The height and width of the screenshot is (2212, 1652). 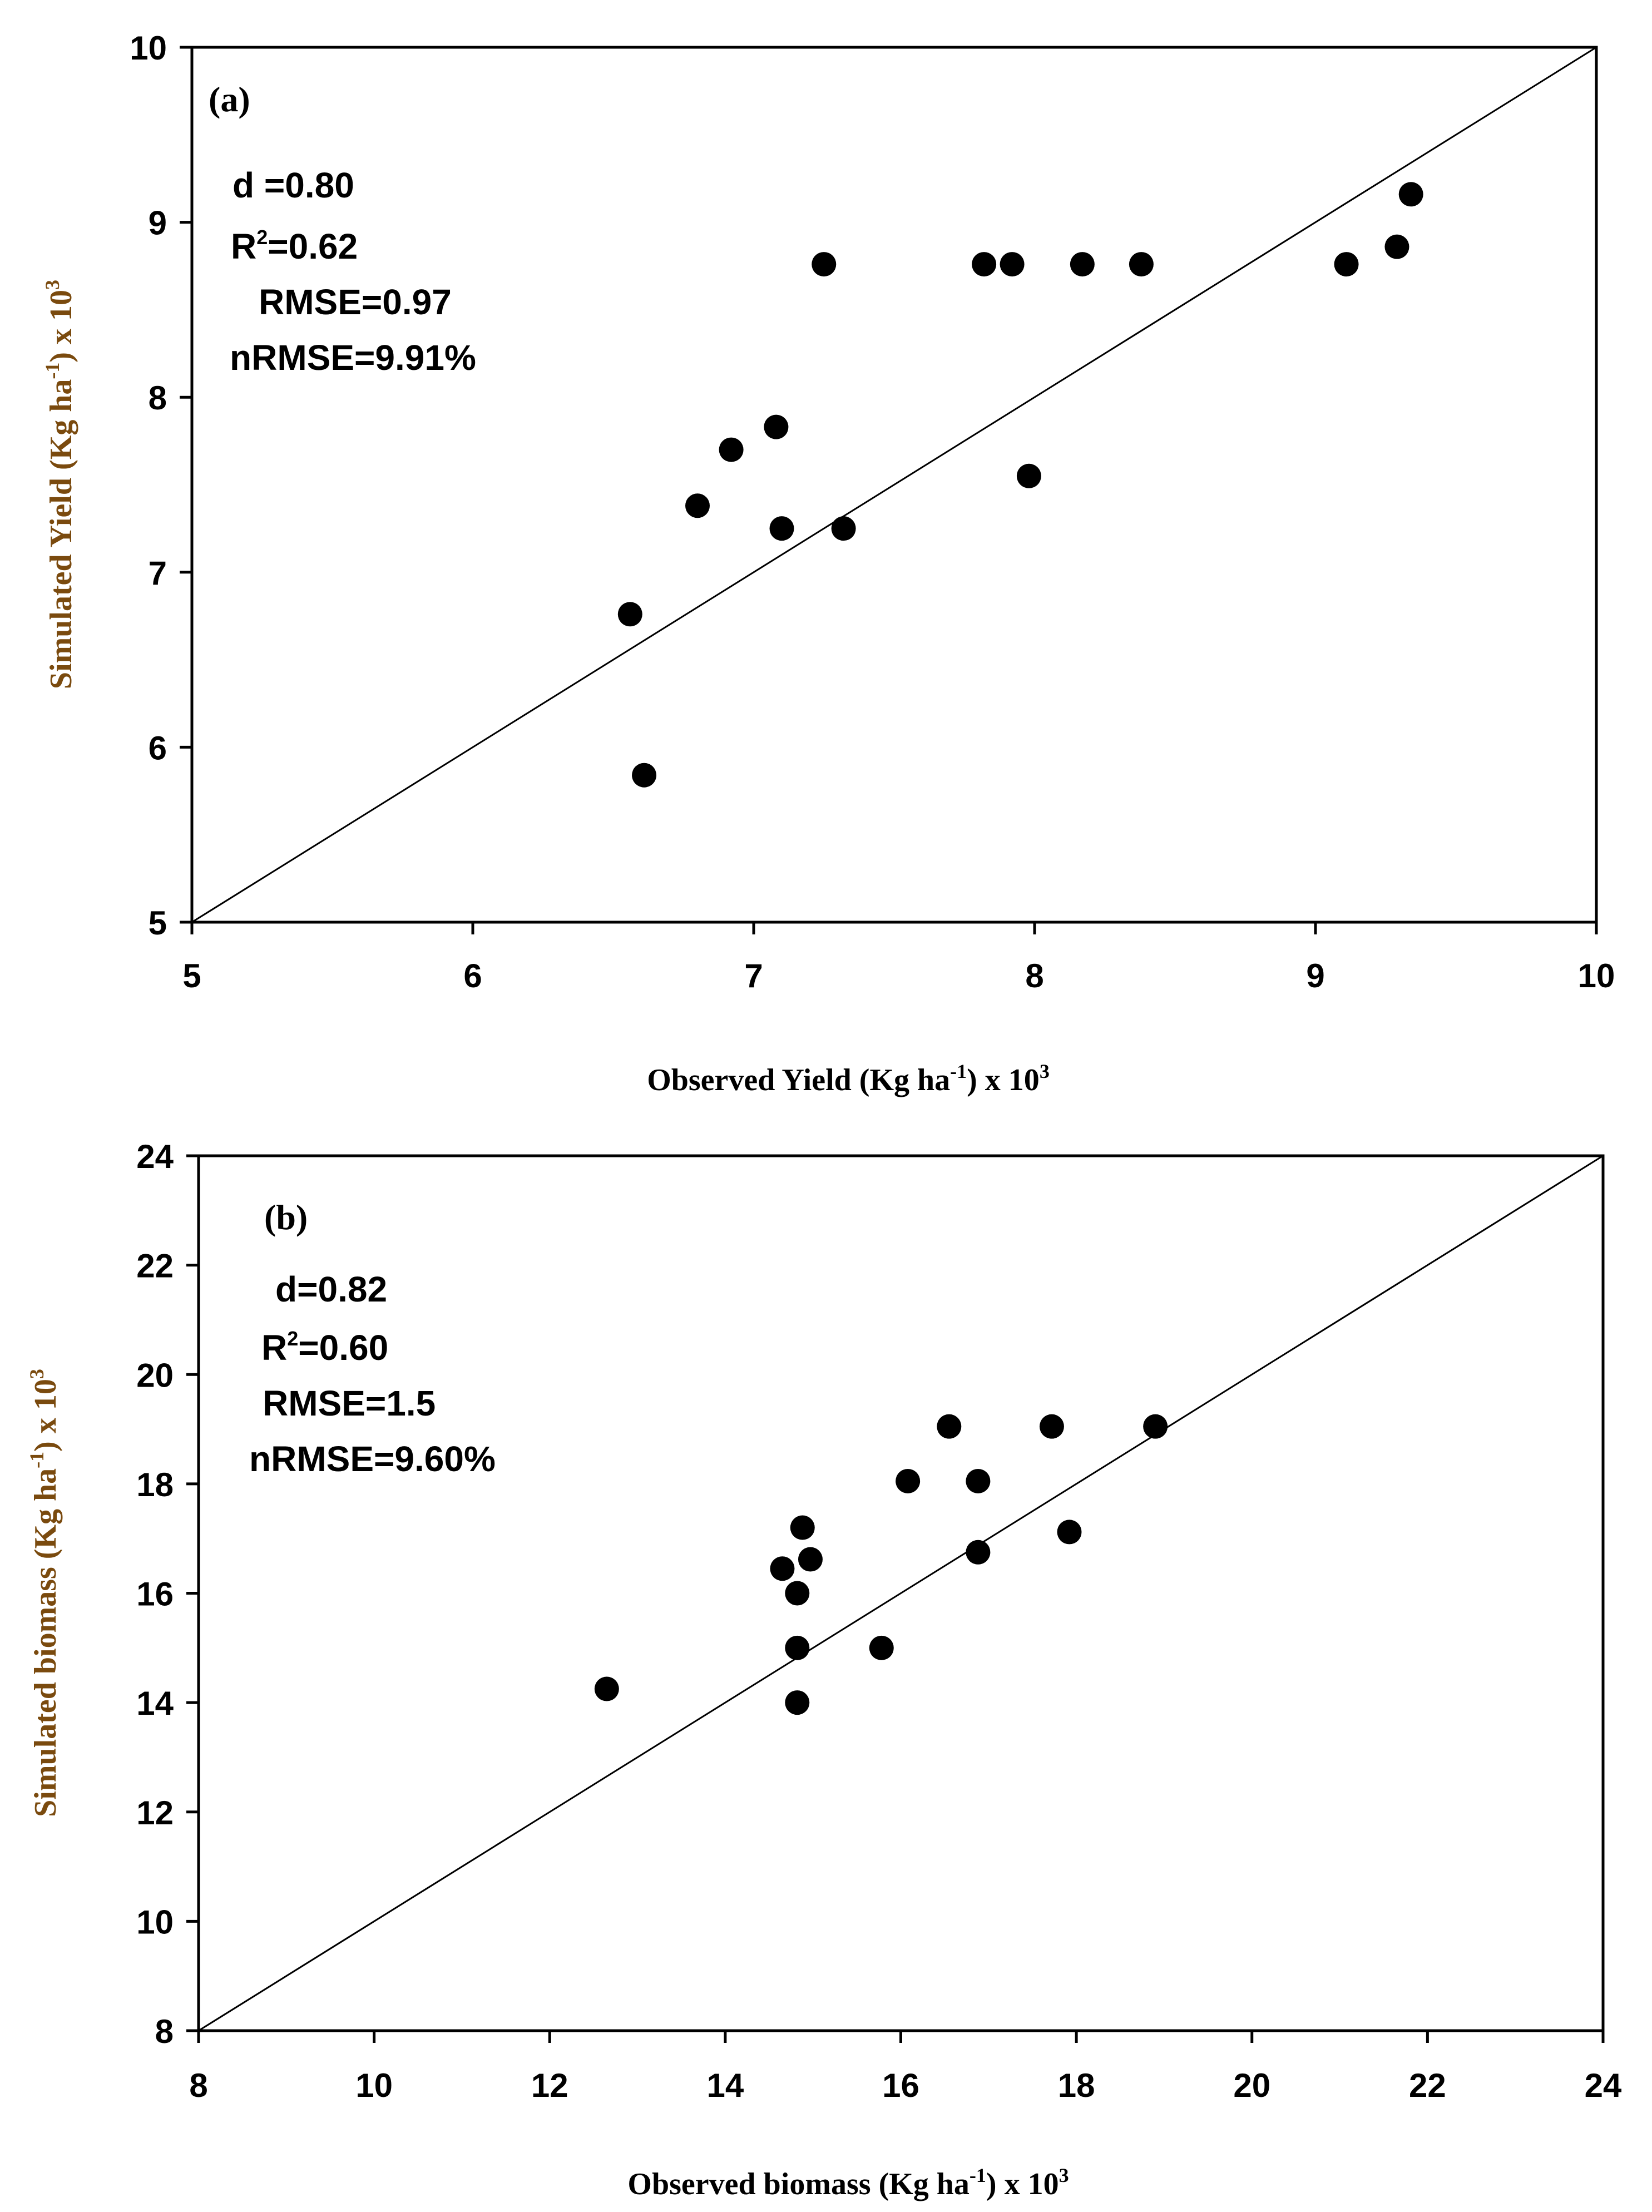 I want to click on data-points-b, so click(x=881, y=1564).